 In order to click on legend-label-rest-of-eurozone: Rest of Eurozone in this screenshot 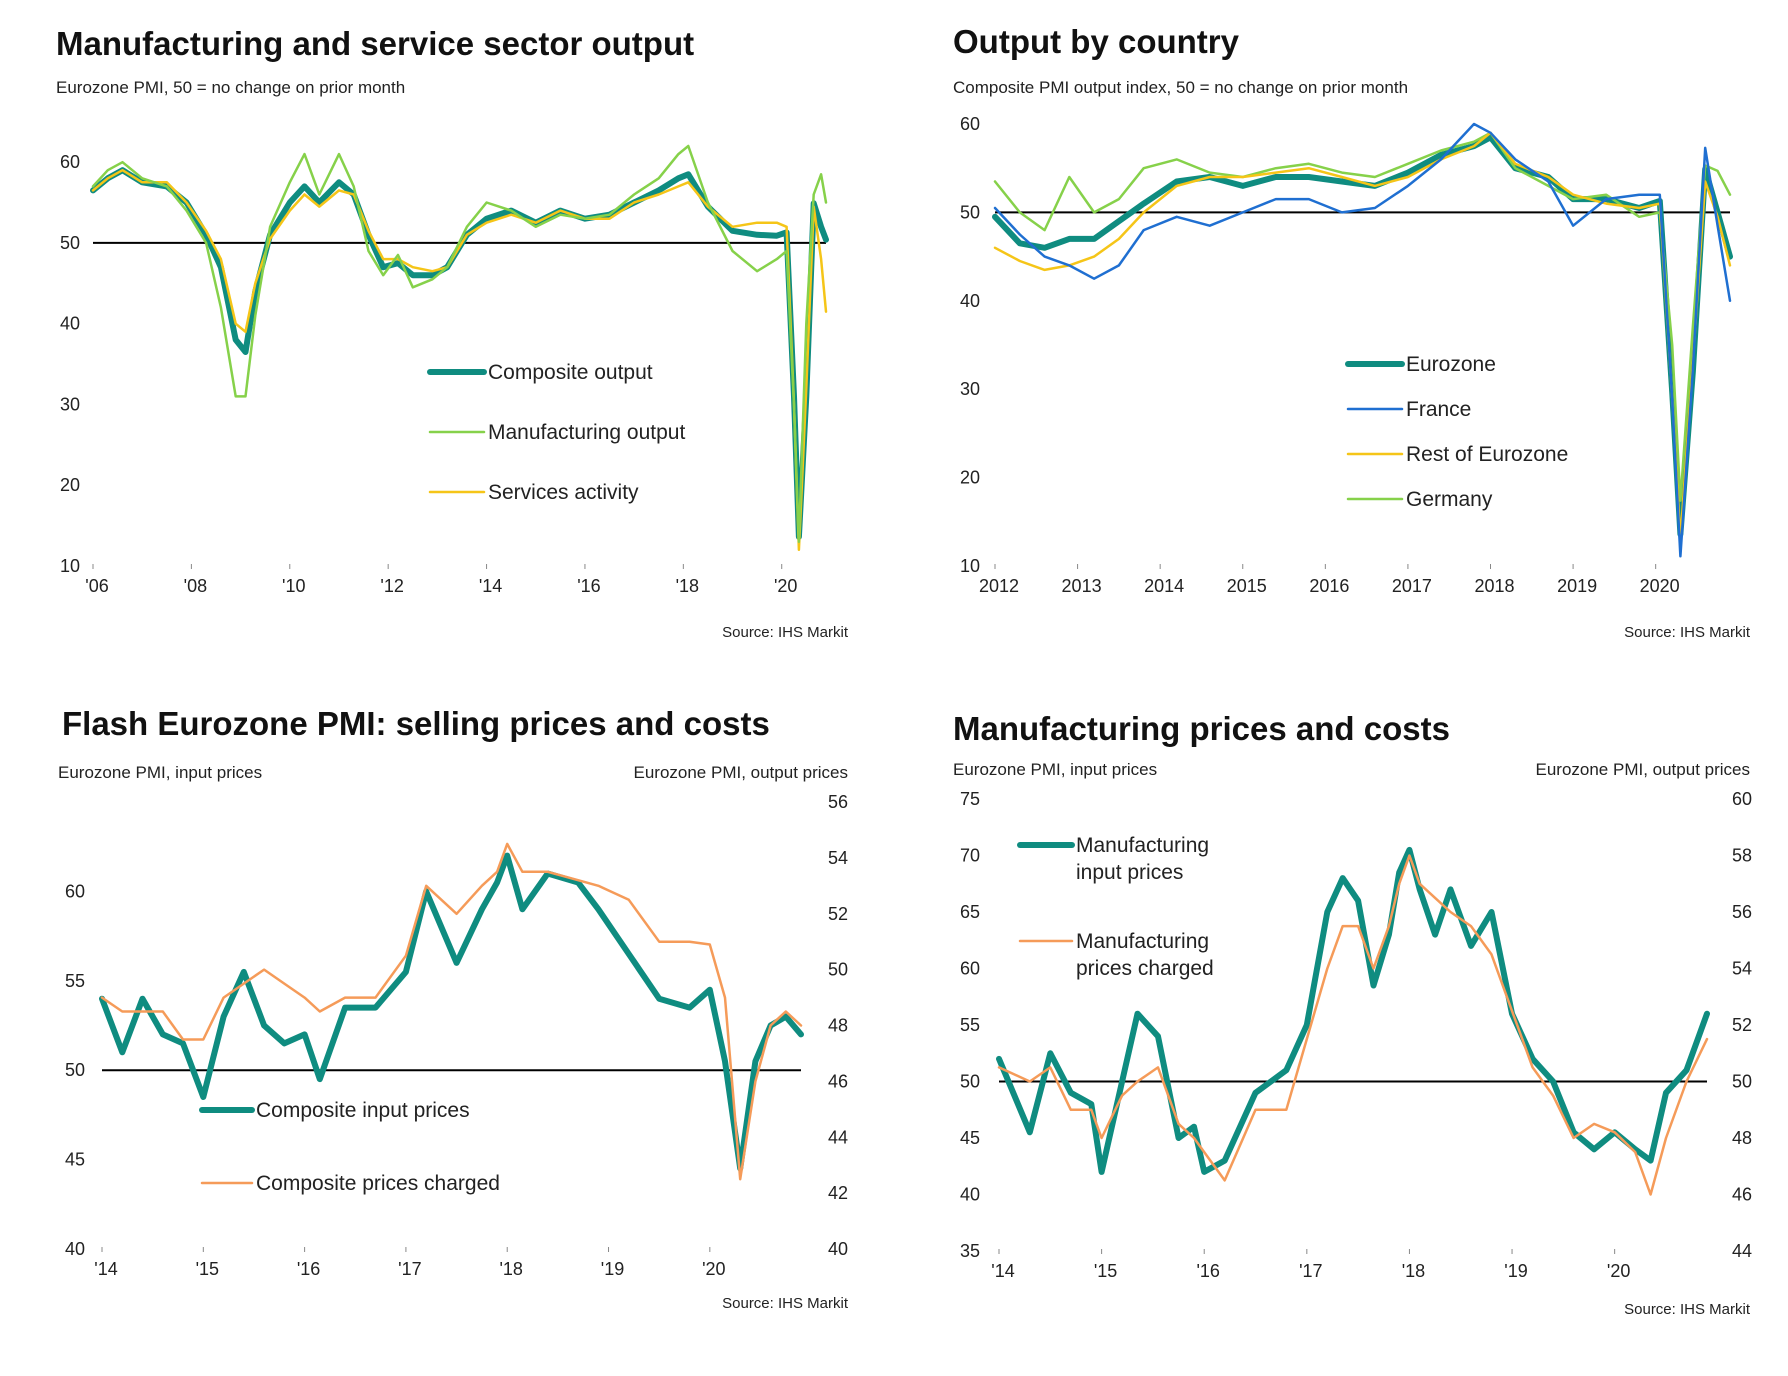, I will do `click(1487, 454)`.